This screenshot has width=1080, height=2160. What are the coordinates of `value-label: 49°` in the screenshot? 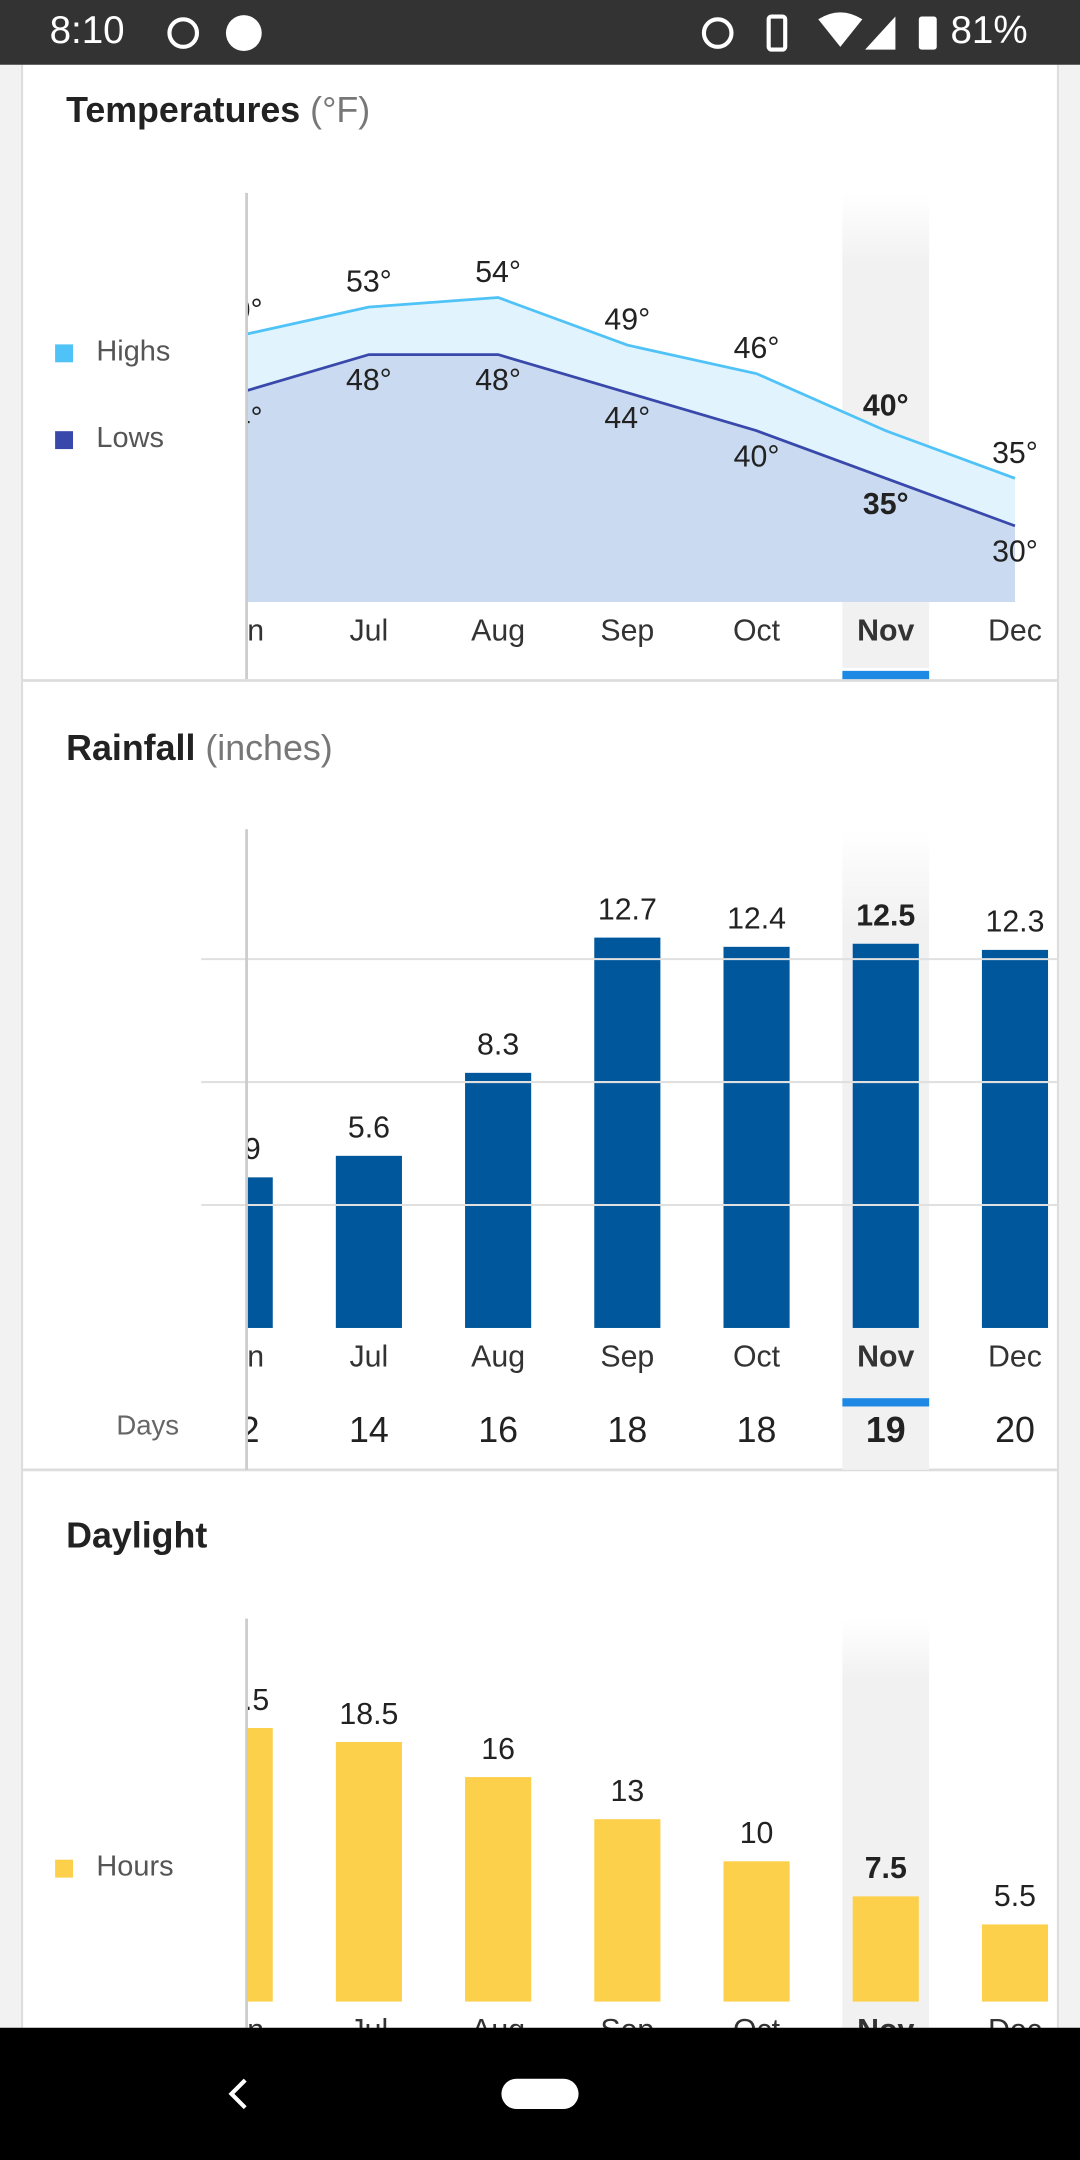 It's located at (627, 320).